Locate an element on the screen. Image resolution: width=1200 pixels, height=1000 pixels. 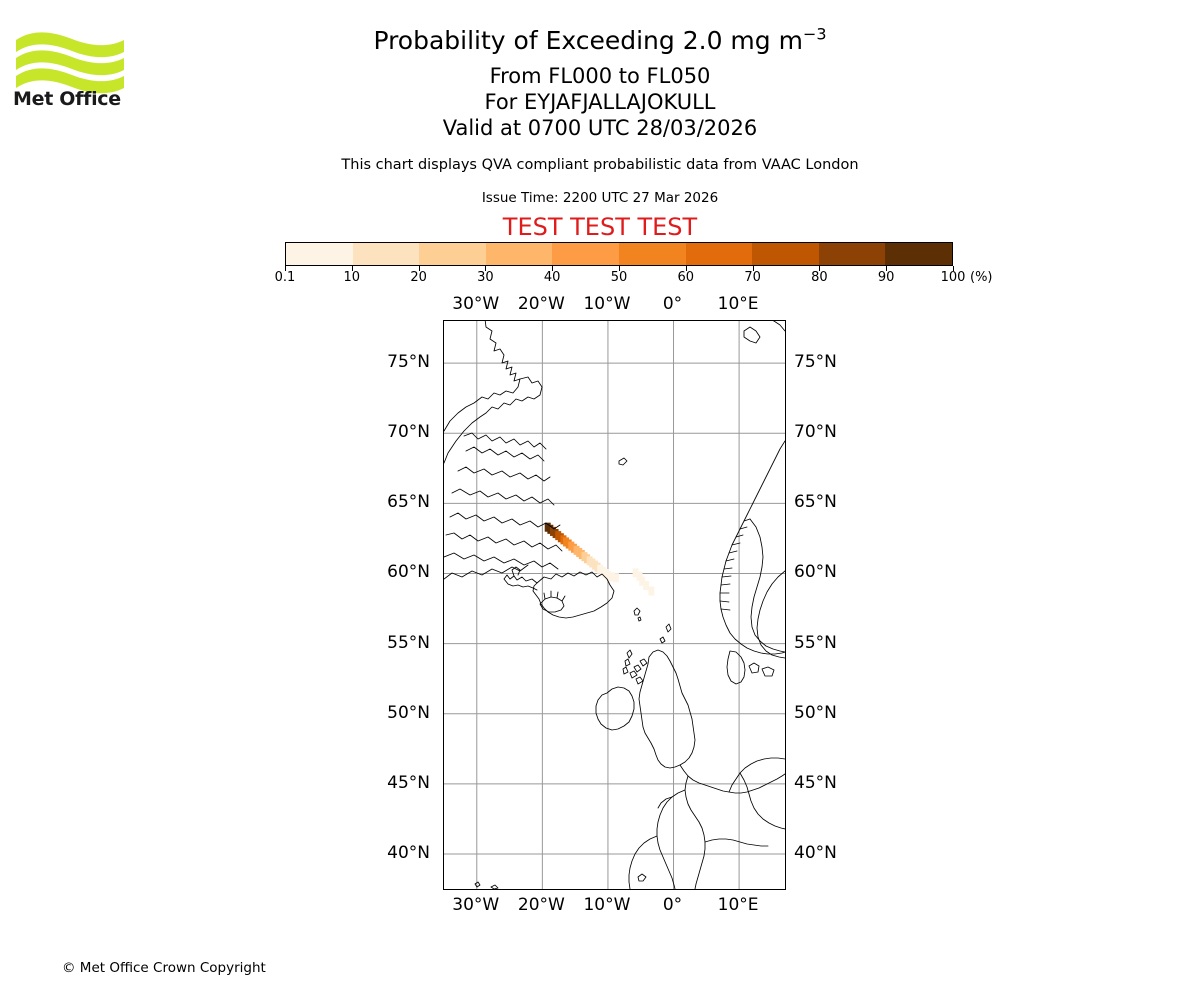
lat-label-right-45°N: 45°N is located at coordinates (815, 782).